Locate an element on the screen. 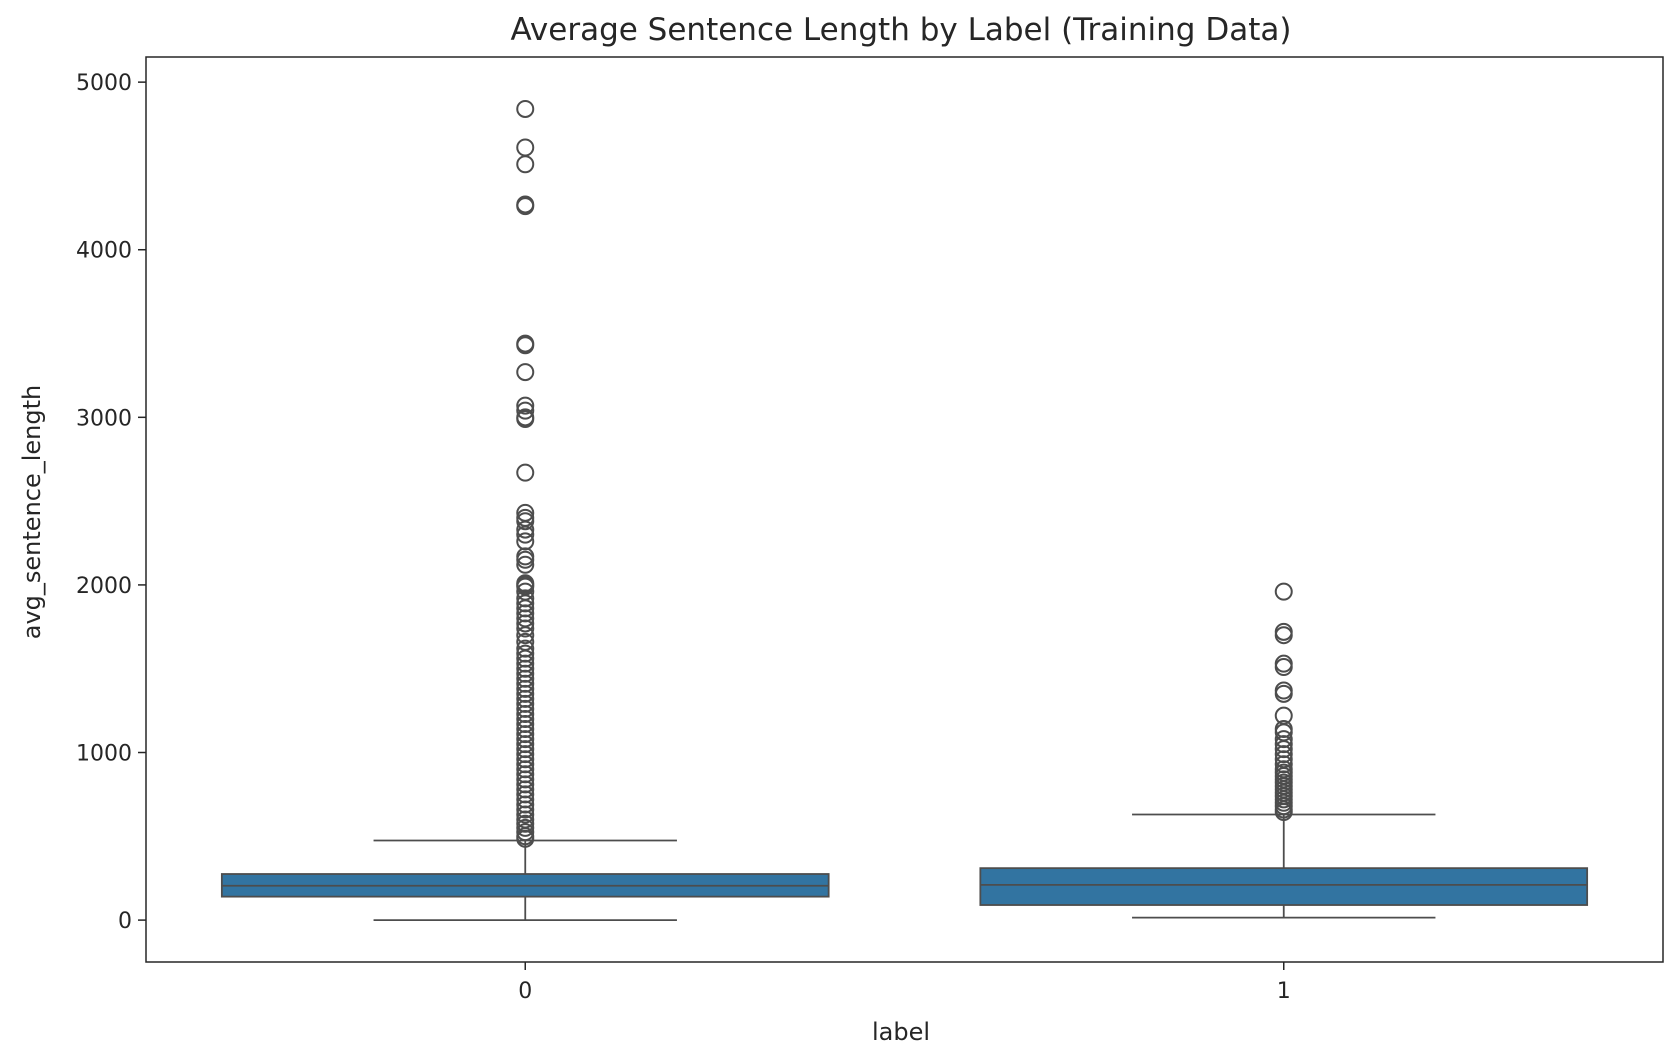 The image size is (1672, 1053). y-tick-label: 3000 is located at coordinates (104, 418).